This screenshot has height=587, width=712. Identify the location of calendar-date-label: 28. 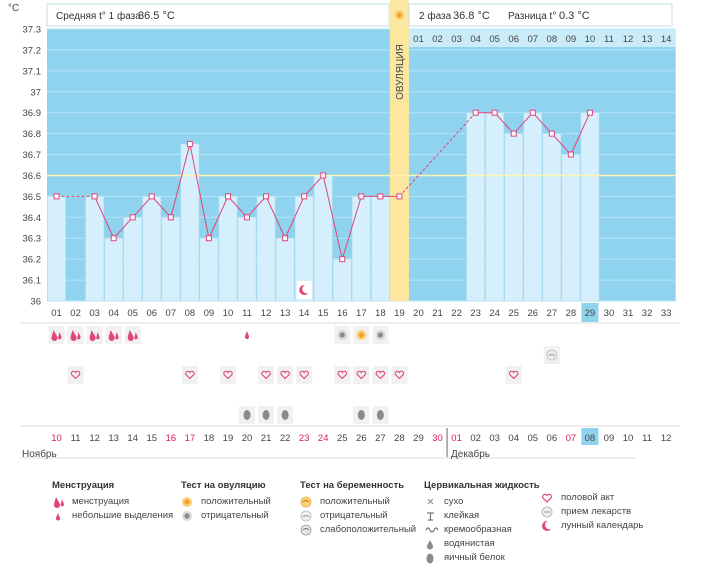
(399, 438).